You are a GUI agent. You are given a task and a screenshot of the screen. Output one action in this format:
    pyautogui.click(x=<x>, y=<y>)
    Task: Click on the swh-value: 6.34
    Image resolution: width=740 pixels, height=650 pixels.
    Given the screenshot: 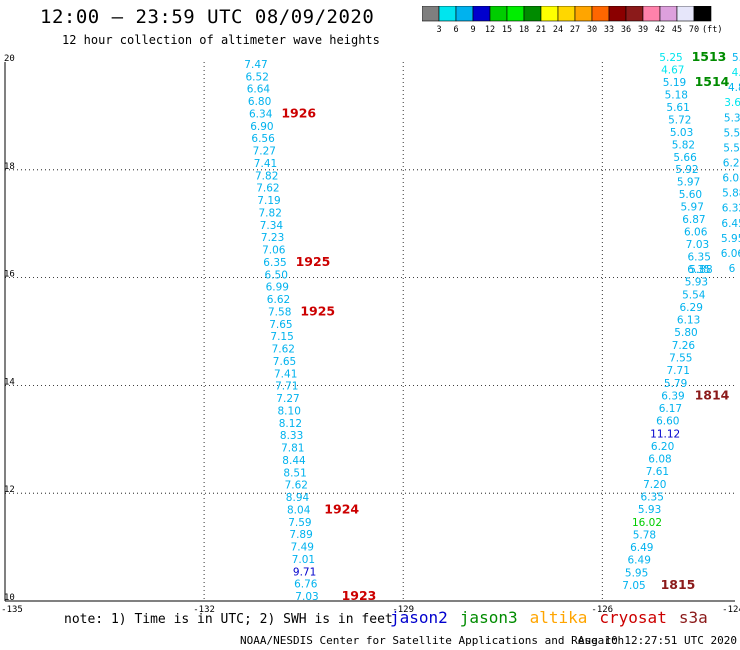 What is the action you would take?
    pyautogui.click(x=261, y=115)
    